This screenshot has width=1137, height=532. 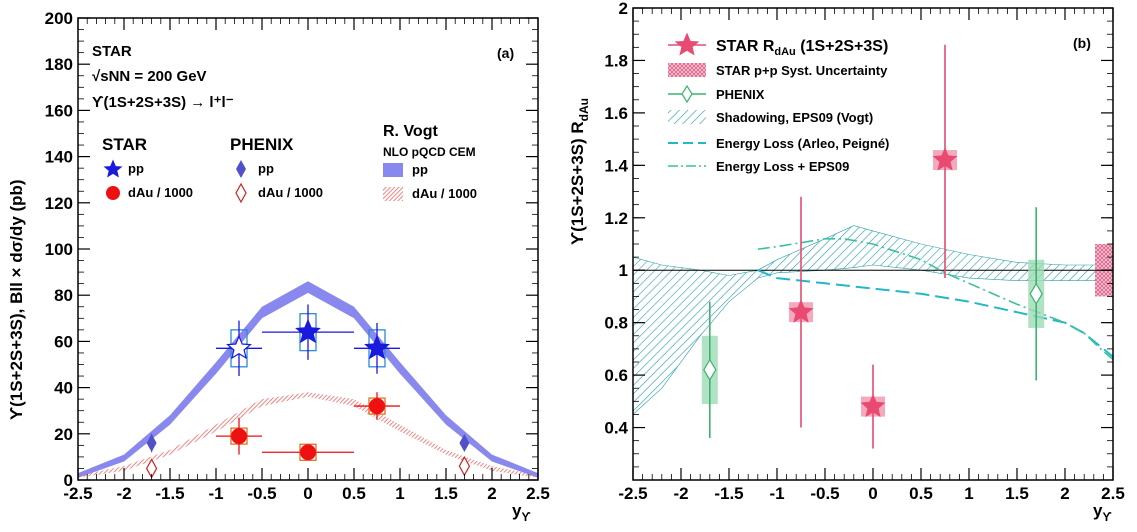 What do you see at coordinates (308, 391) in the screenshot?
I see `panel-a-points` at bounding box center [308, 391].